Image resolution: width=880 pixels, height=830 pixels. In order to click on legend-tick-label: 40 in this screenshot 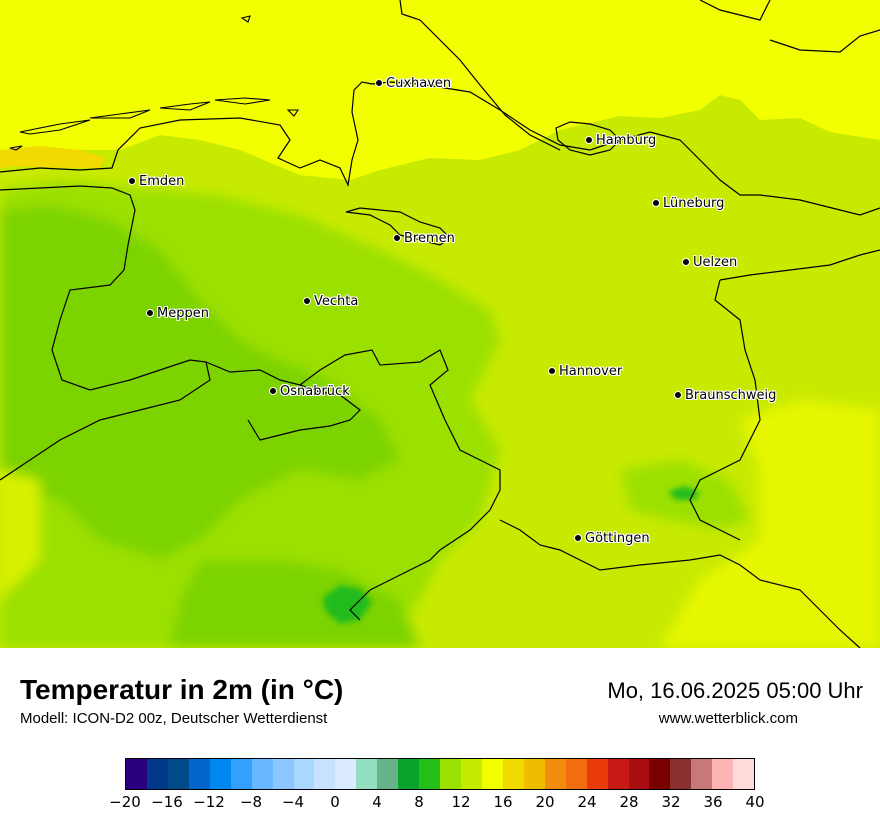, I will do `click(755, 802)`.